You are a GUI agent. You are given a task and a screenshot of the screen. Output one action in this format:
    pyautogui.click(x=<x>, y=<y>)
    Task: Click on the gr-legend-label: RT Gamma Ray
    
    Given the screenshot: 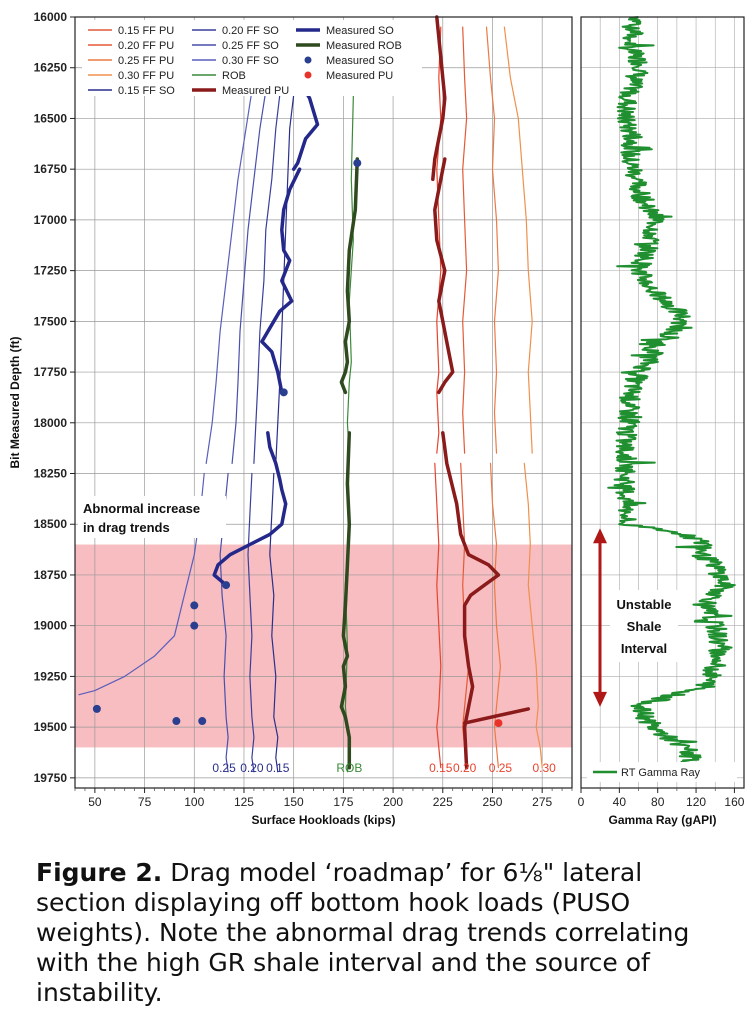 What is the action you would take?
    pyautogui.click(x=661, y=773)
    